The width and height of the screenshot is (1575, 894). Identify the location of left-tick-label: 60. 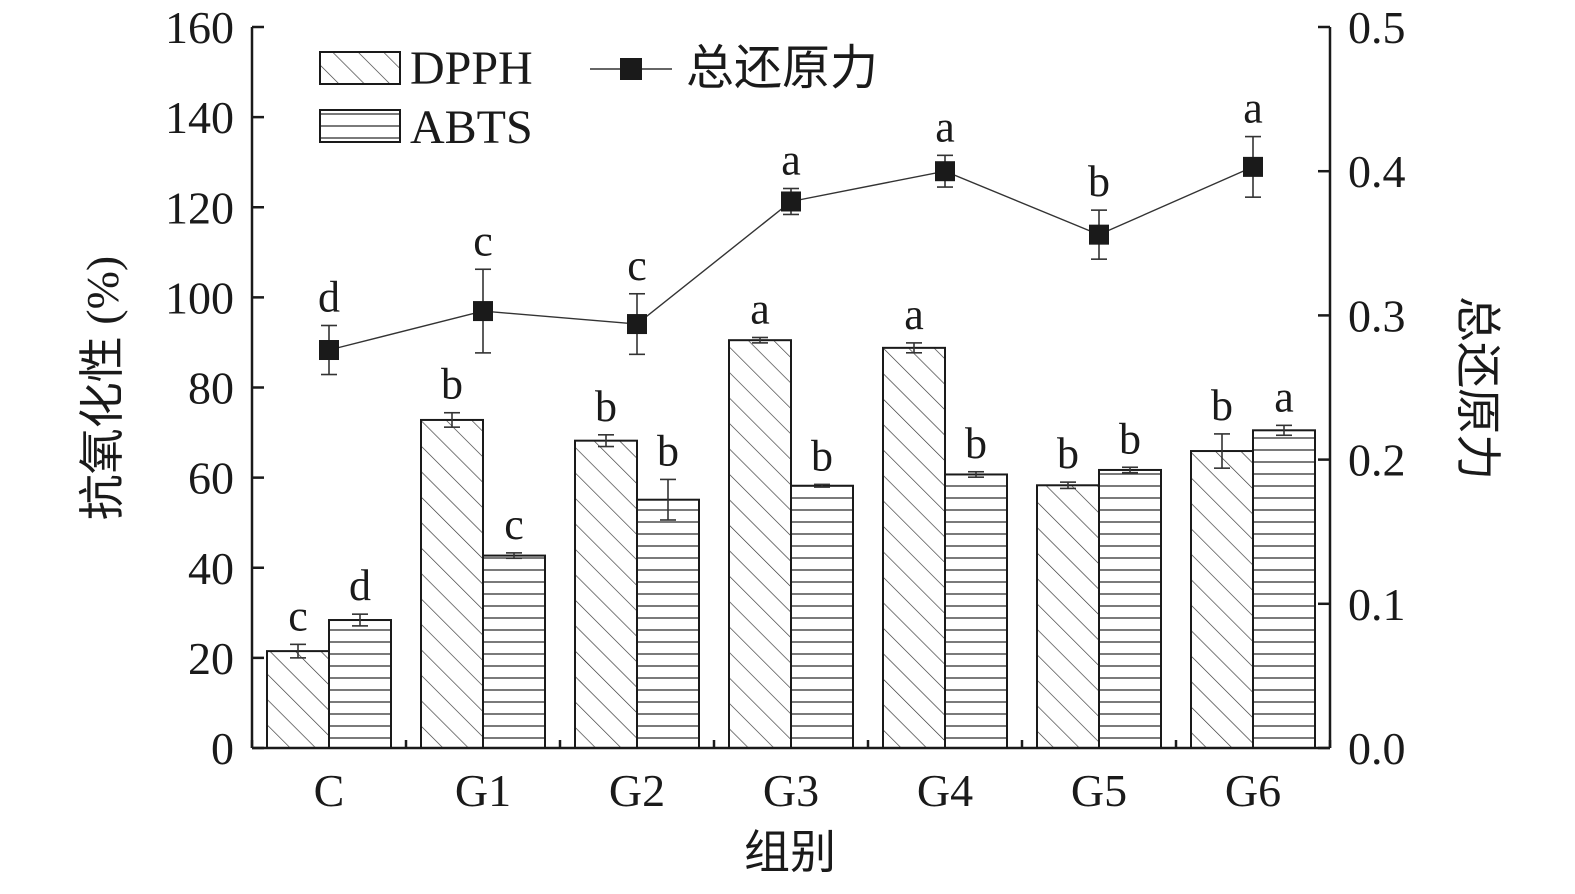
(211, 478).